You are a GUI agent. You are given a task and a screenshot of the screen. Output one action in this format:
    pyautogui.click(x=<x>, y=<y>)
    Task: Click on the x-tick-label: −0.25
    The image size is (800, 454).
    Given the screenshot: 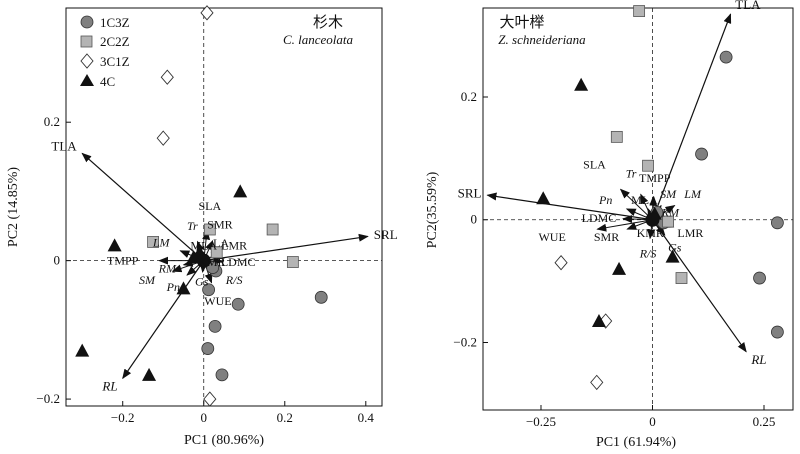 What is the action you would take?
    pyautogui.click(x=541, y=421)
    